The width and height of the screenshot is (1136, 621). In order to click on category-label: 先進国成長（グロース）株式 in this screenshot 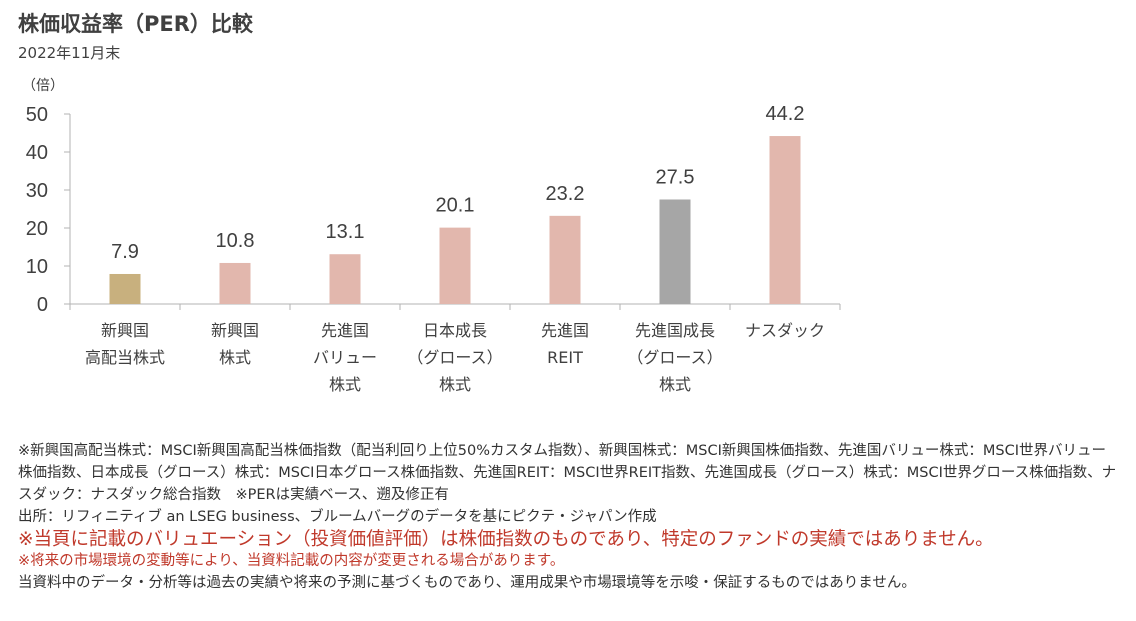, I will do `click(674, 357)`.